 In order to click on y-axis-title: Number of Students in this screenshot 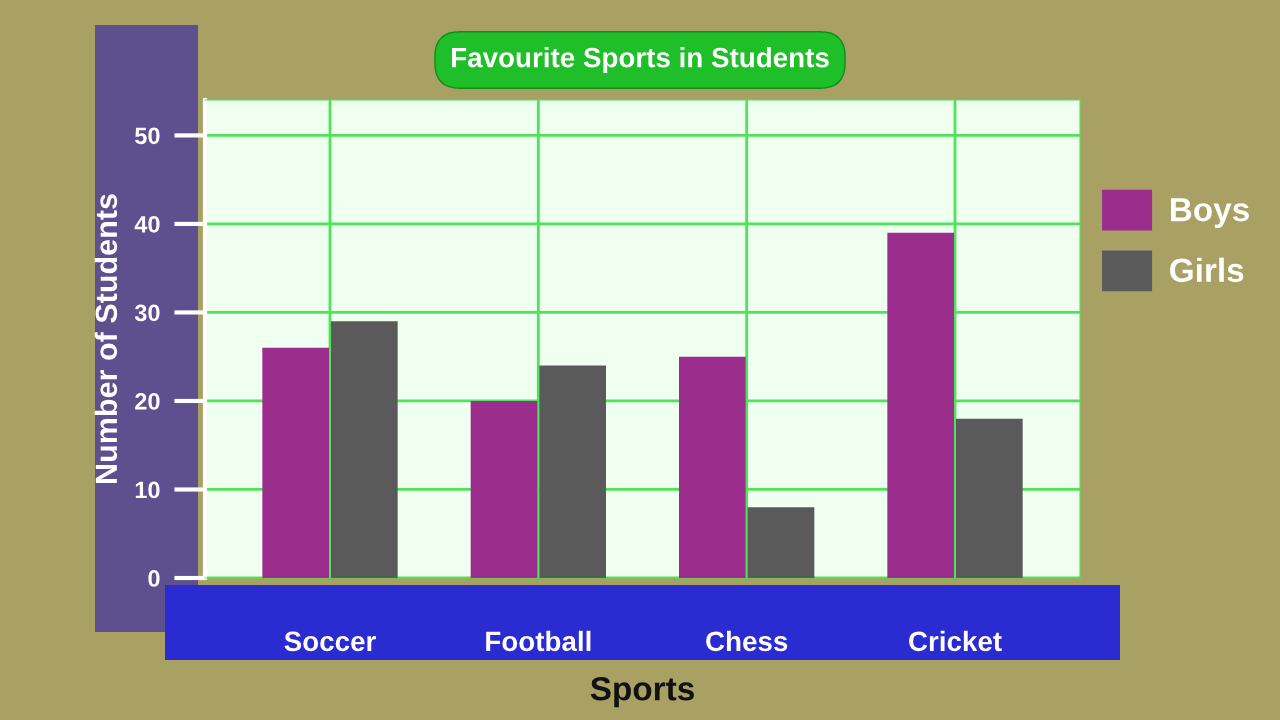, I will do `click(106, 338)`.